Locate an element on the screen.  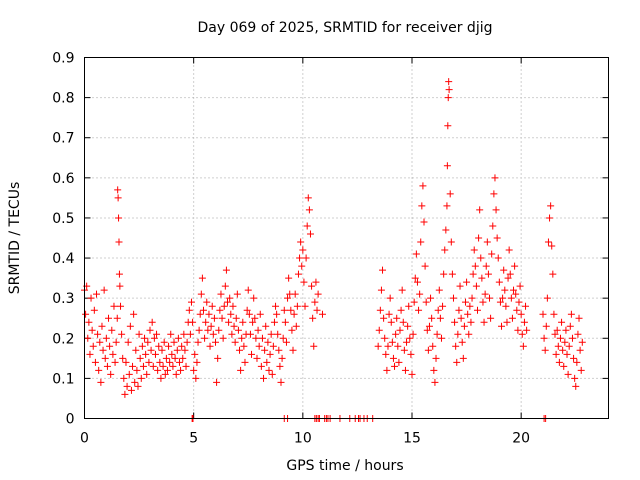
x-tick-label: 10 is located at coordinates (303, 439).